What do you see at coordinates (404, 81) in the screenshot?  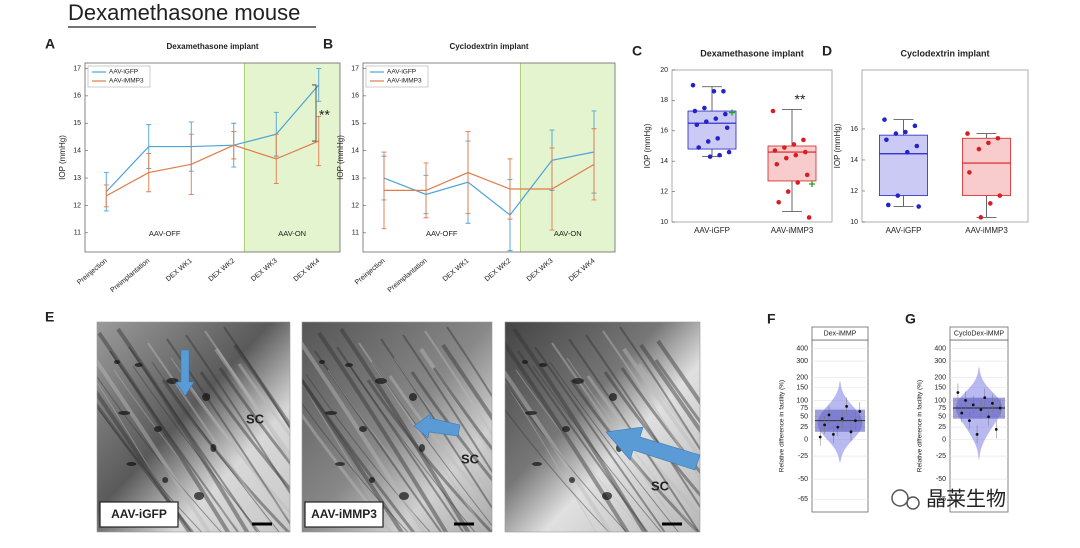 I see `legend-label: AAV-iMMP3` at bounding box center [404, 81].